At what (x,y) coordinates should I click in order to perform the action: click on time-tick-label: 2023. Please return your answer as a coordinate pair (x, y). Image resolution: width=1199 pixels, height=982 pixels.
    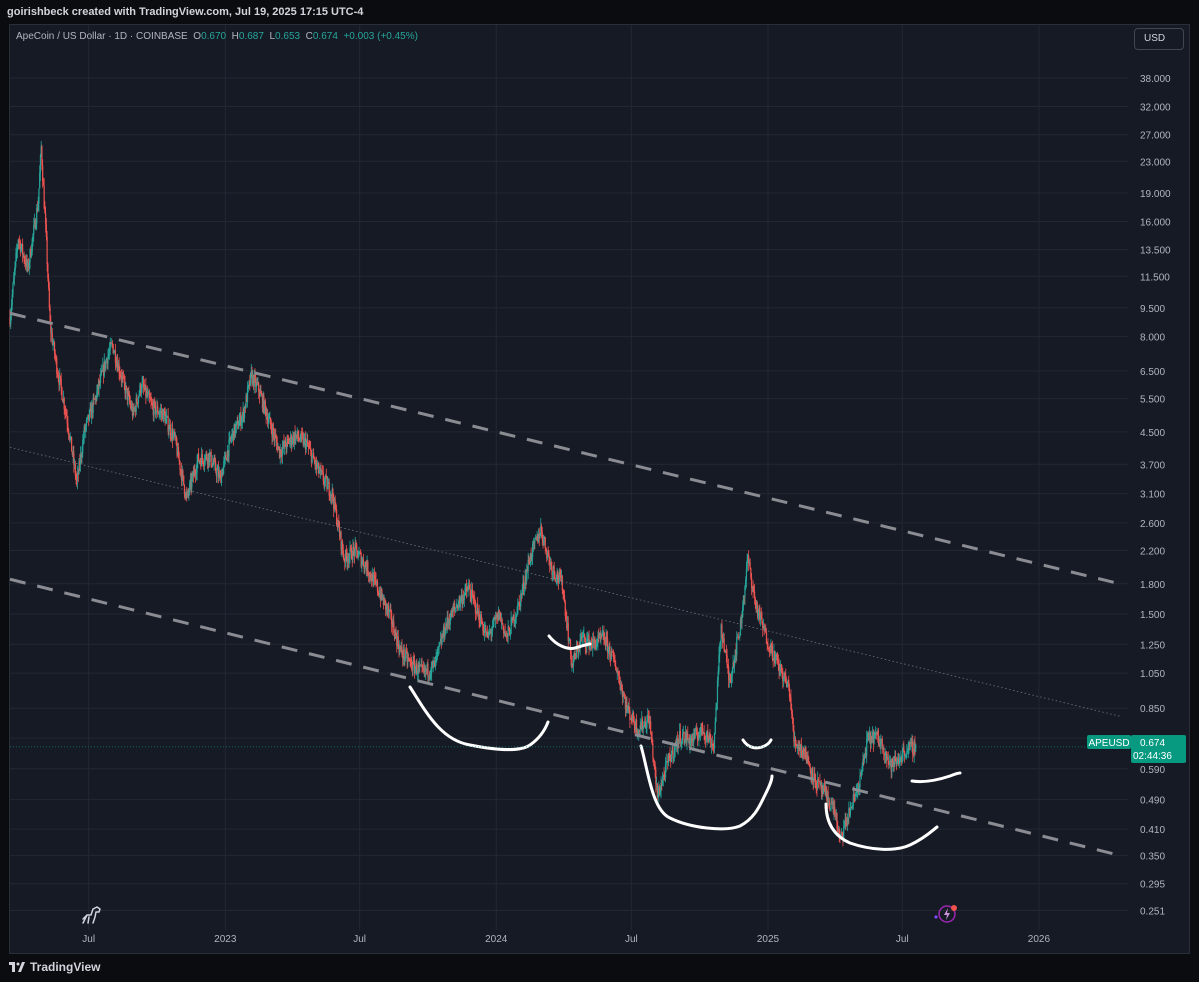
    Looking at the image, I should click on (225, 939).